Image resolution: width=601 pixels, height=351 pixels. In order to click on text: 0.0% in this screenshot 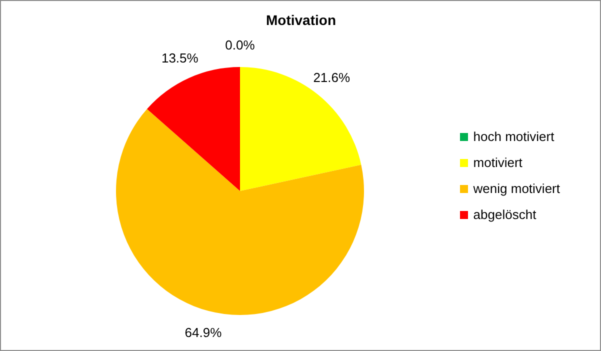, I will do `click(240, 45)`.